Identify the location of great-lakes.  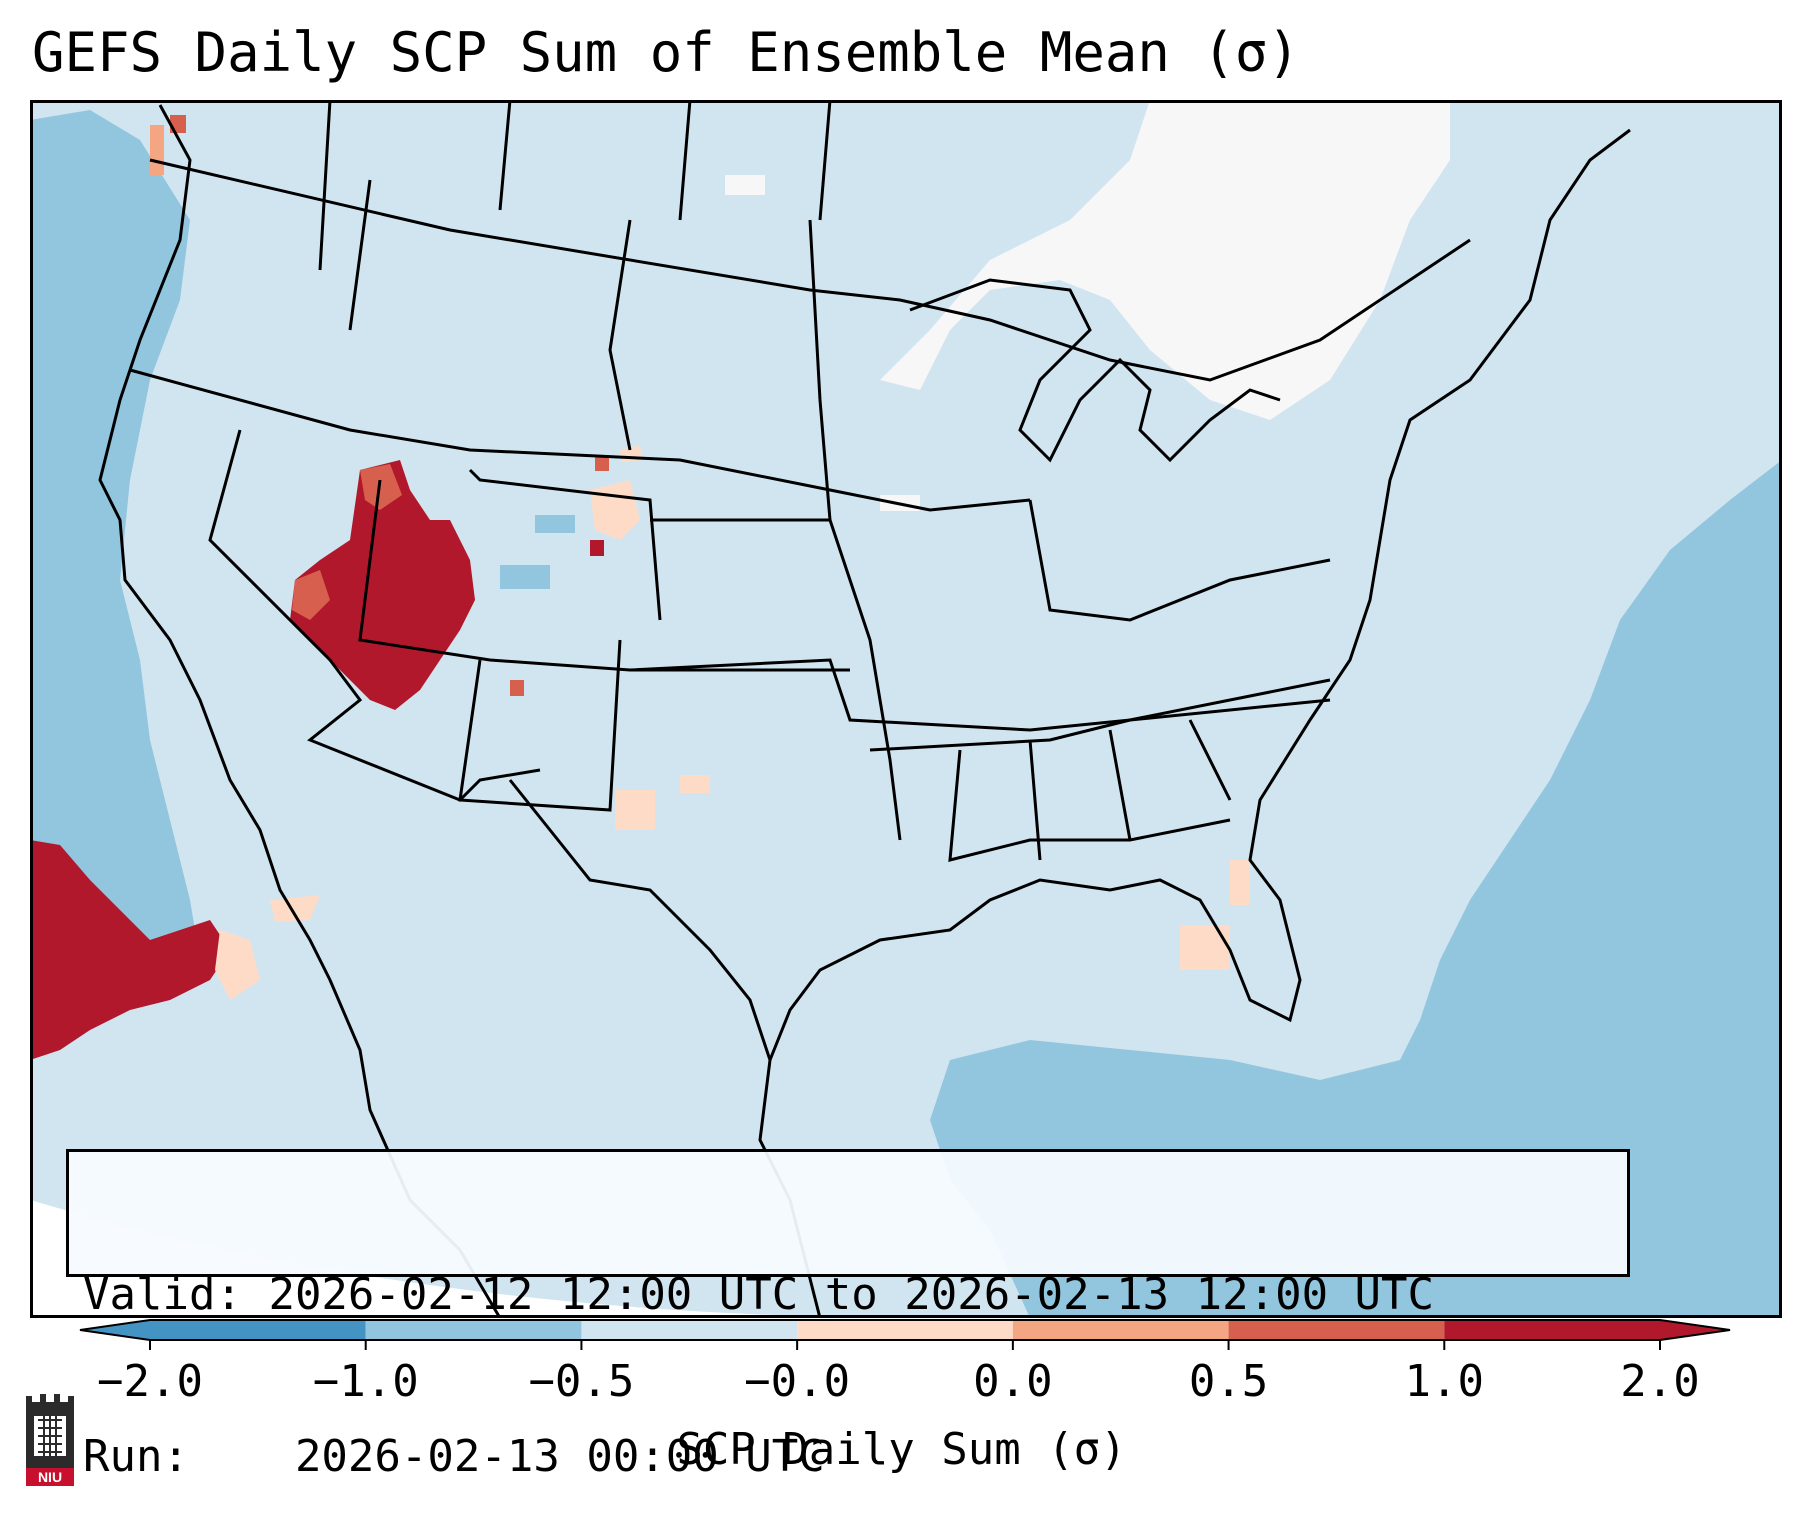
(1095, 370).